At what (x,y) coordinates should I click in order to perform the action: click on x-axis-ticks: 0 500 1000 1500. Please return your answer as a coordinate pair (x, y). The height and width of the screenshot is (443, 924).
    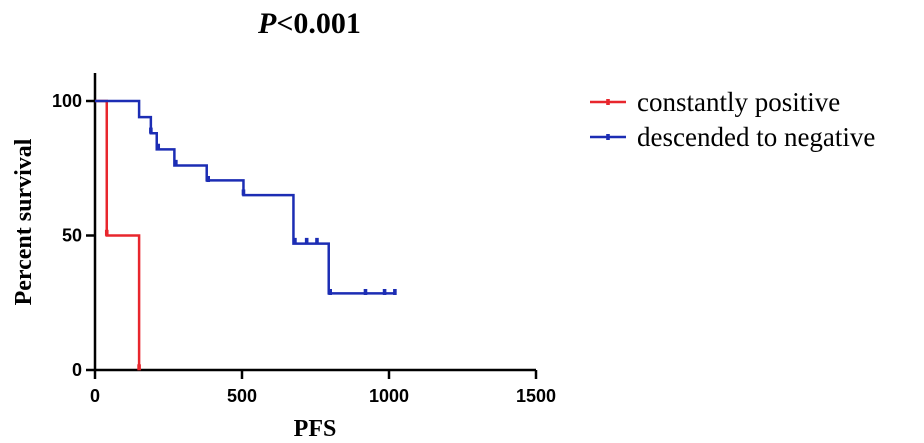
    Looking at the image, I should click on (323, 388).